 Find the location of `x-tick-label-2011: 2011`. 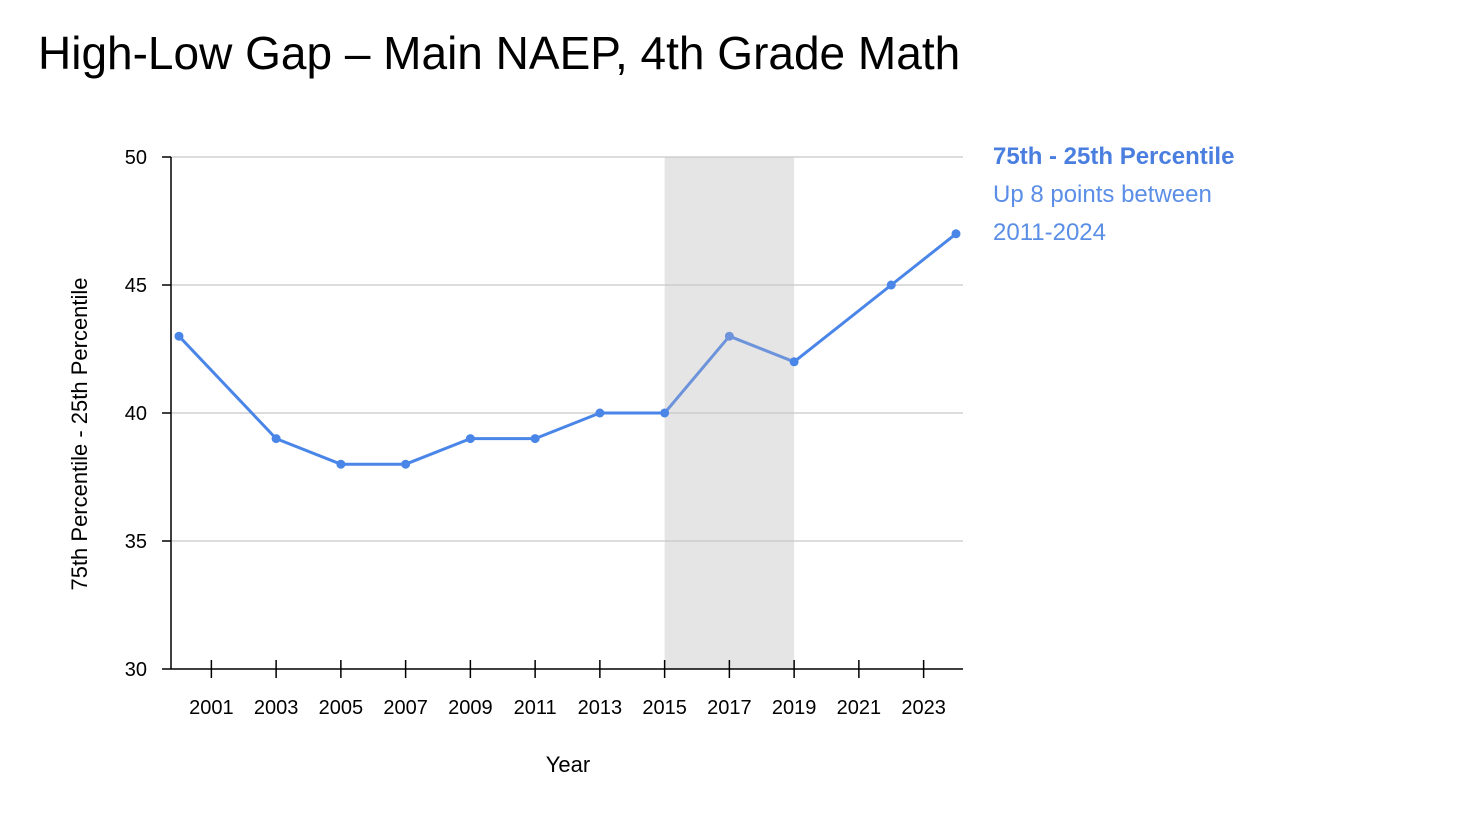

x-tick-label-2011: 2011 is located at coordinates (535, 708).